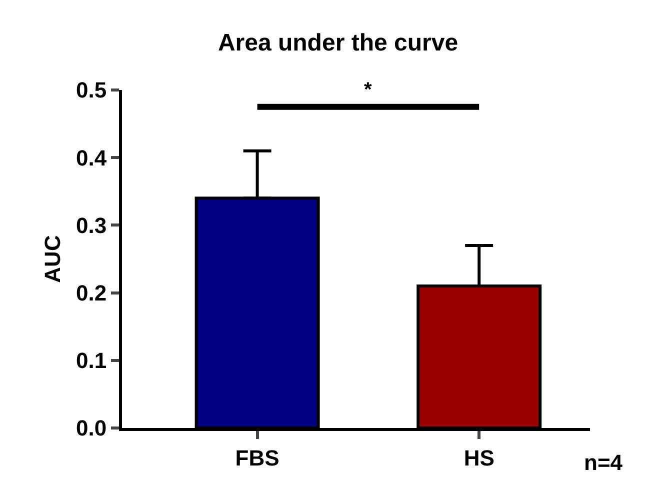  Describe the element at coordinates (91, 225) in the screenshot. I see `y-tick-label: 0.3` at that location.